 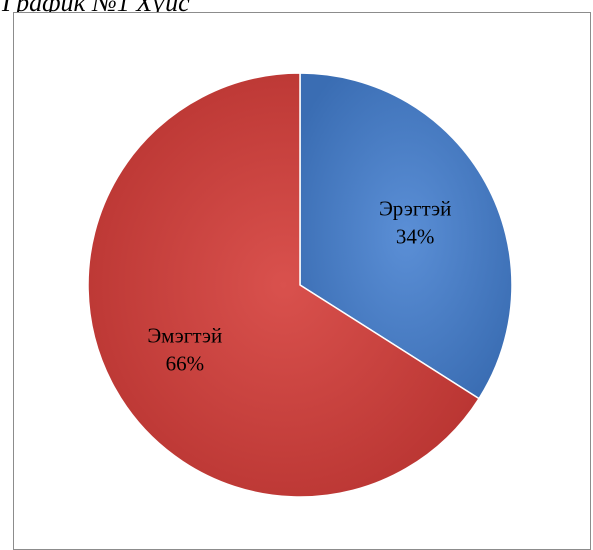 I want to click on slice-label-percent-2: 66%, so click(x=185, y=363).